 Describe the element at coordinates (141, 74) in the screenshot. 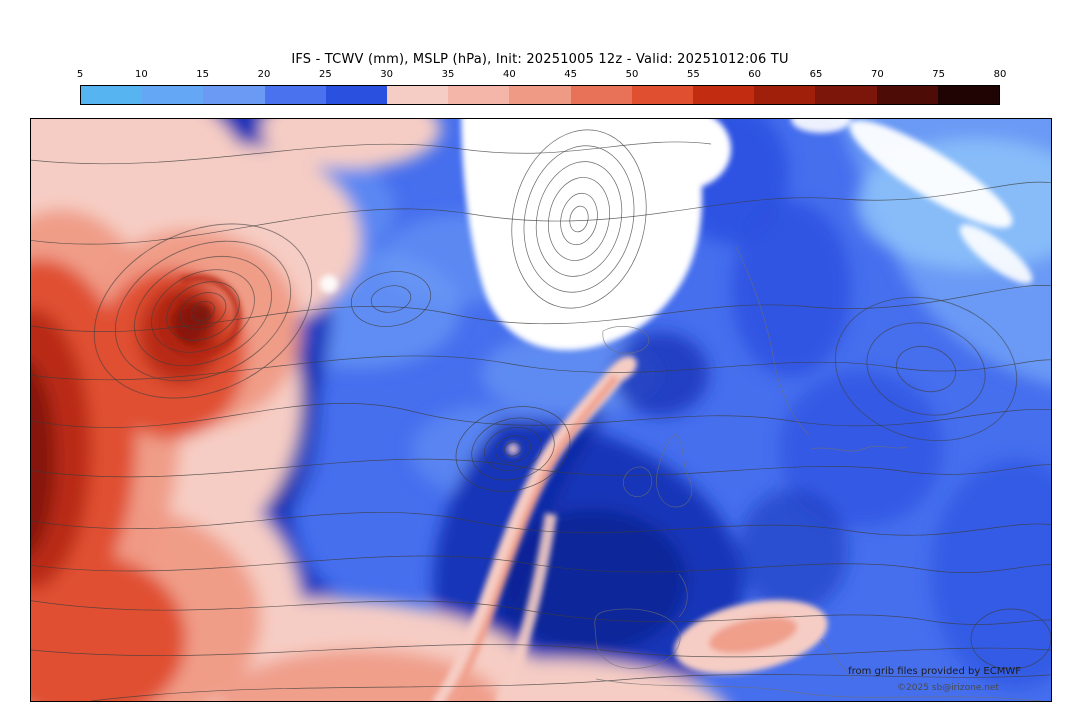

I see `colorbar-tick: 10` at that location.